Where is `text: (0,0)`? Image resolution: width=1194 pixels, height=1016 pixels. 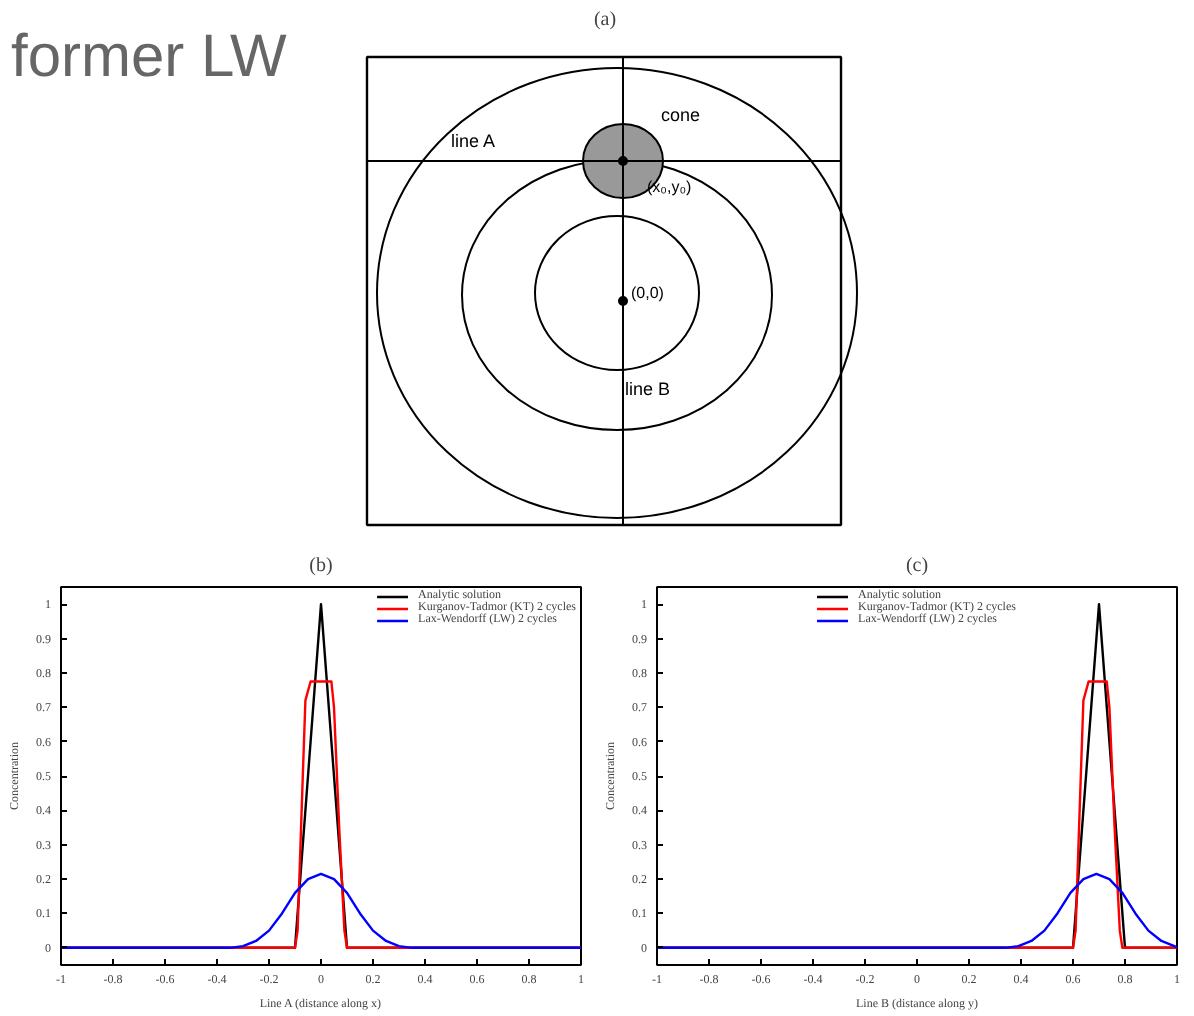
text: (0,0) is located at coordinates (648, 293).